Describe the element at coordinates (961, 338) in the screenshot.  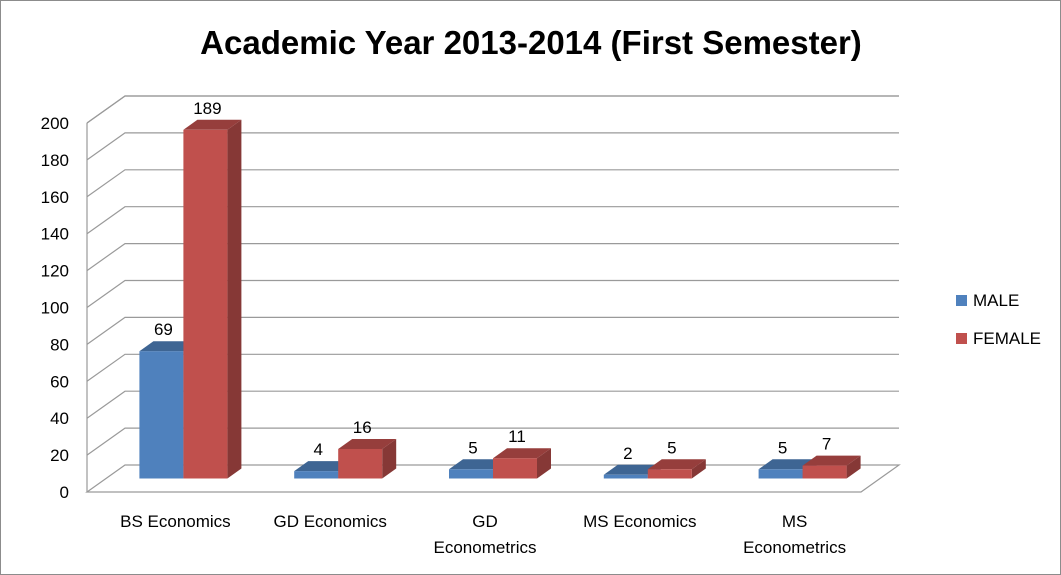
I see `legend-swatch-female` at that location.